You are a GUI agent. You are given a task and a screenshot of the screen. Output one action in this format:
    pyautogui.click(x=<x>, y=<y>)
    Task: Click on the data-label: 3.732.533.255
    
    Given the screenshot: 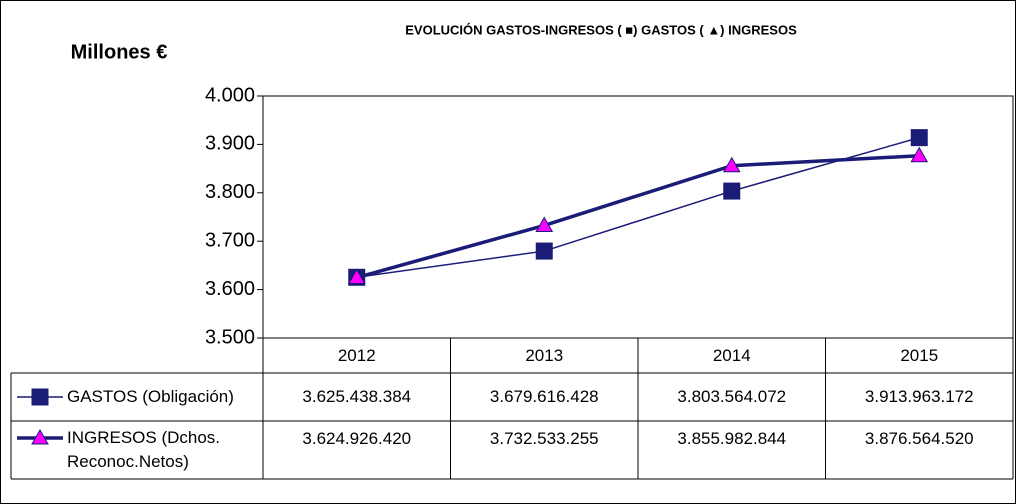 What is the action you would take?
    pyautogui.click(x=544, y=438)
    